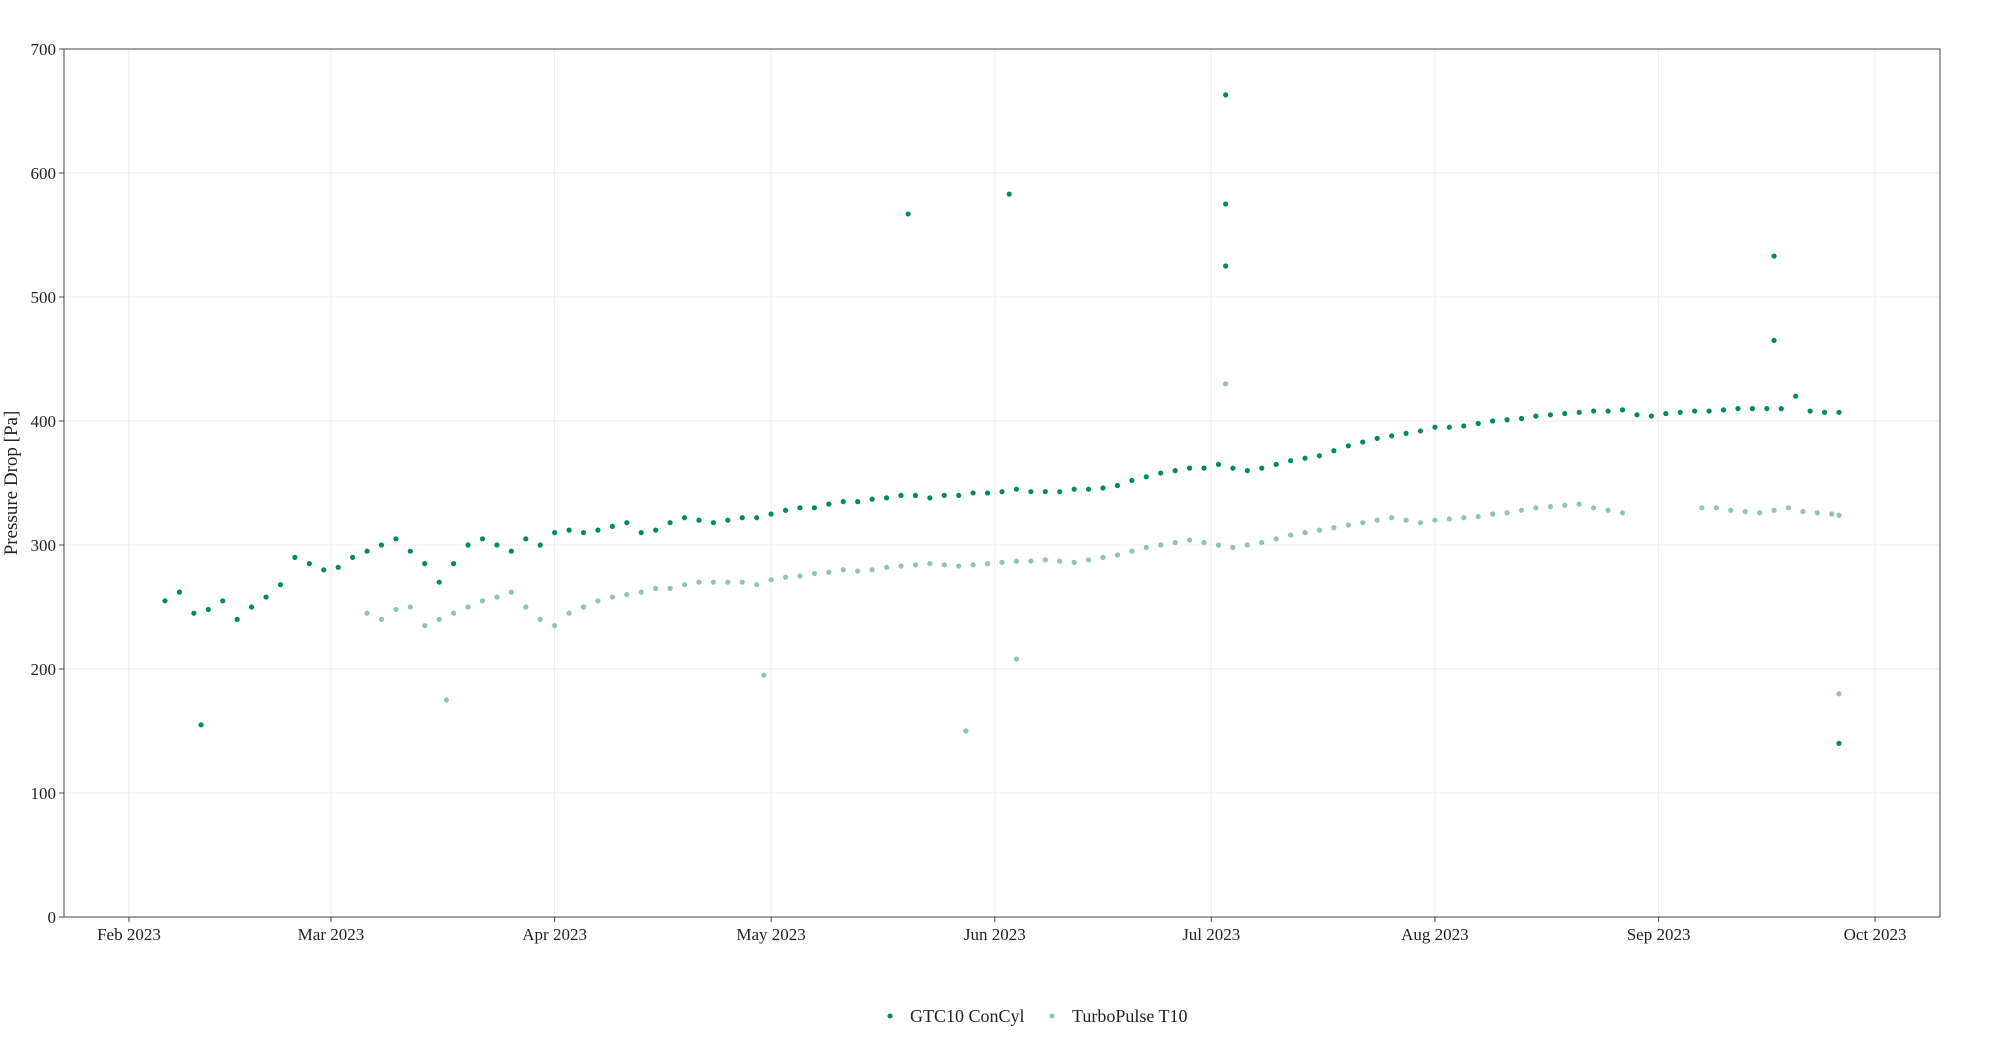  Describe the element at coordinates (554, 934) in the screenshot. I see `x-tick-label: Apr 2023` at that location.